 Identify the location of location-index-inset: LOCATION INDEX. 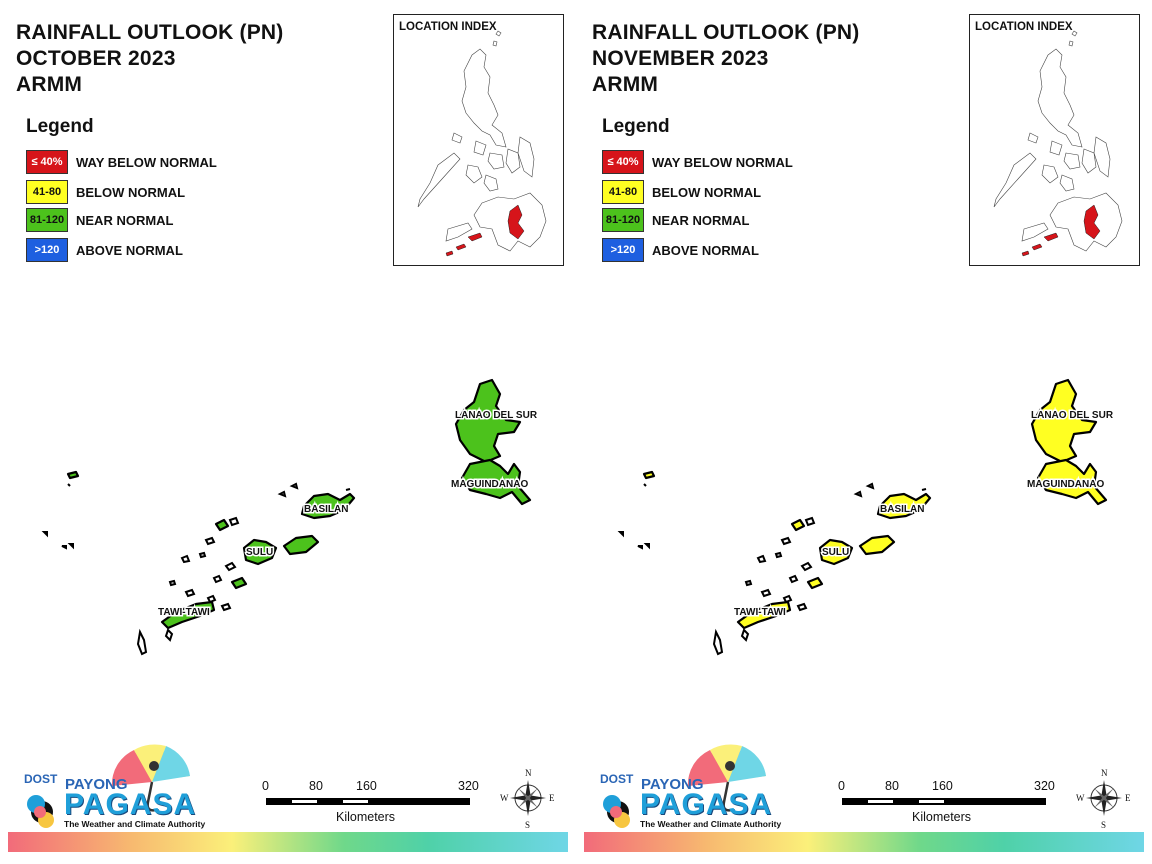
(1054, 140).